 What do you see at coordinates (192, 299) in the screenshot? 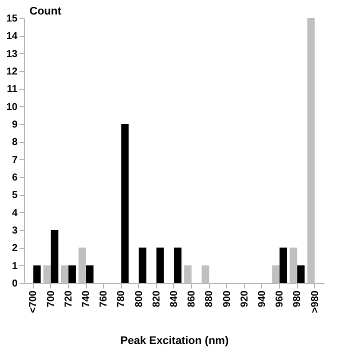
I see `x-tick-label: 860` at bounding box center [192, 299].